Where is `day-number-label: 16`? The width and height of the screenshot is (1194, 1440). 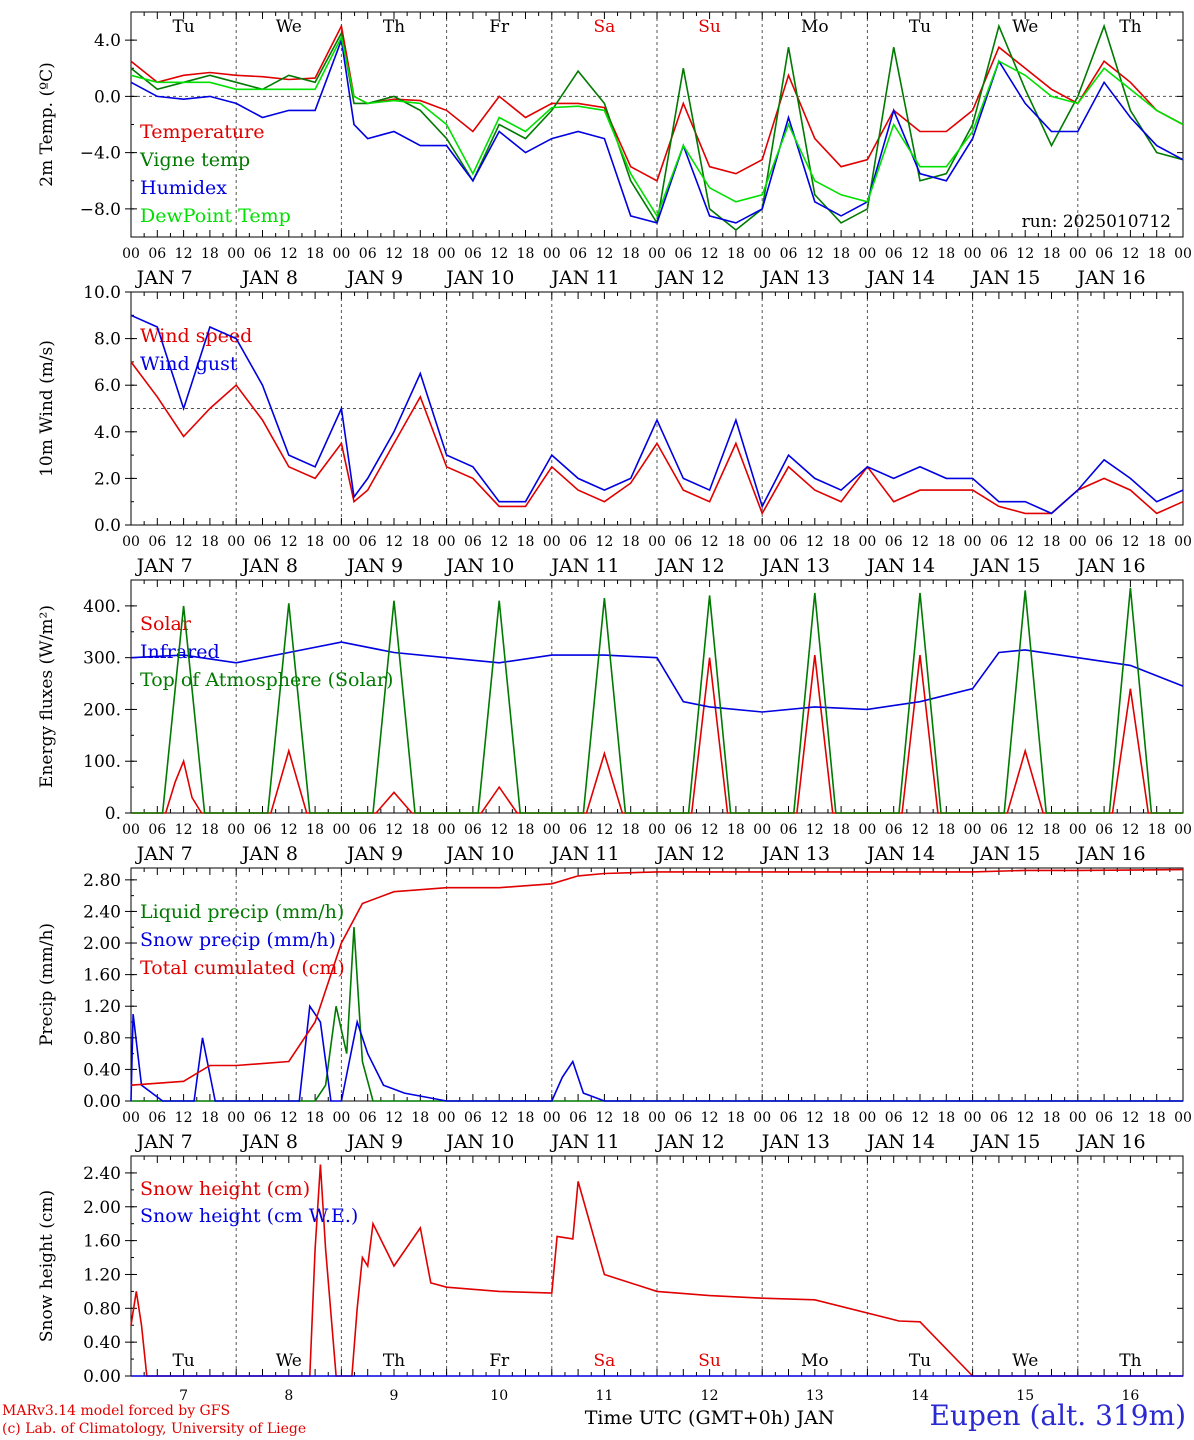
day-number-label: 16 is located at coordinates (1130, 1396).